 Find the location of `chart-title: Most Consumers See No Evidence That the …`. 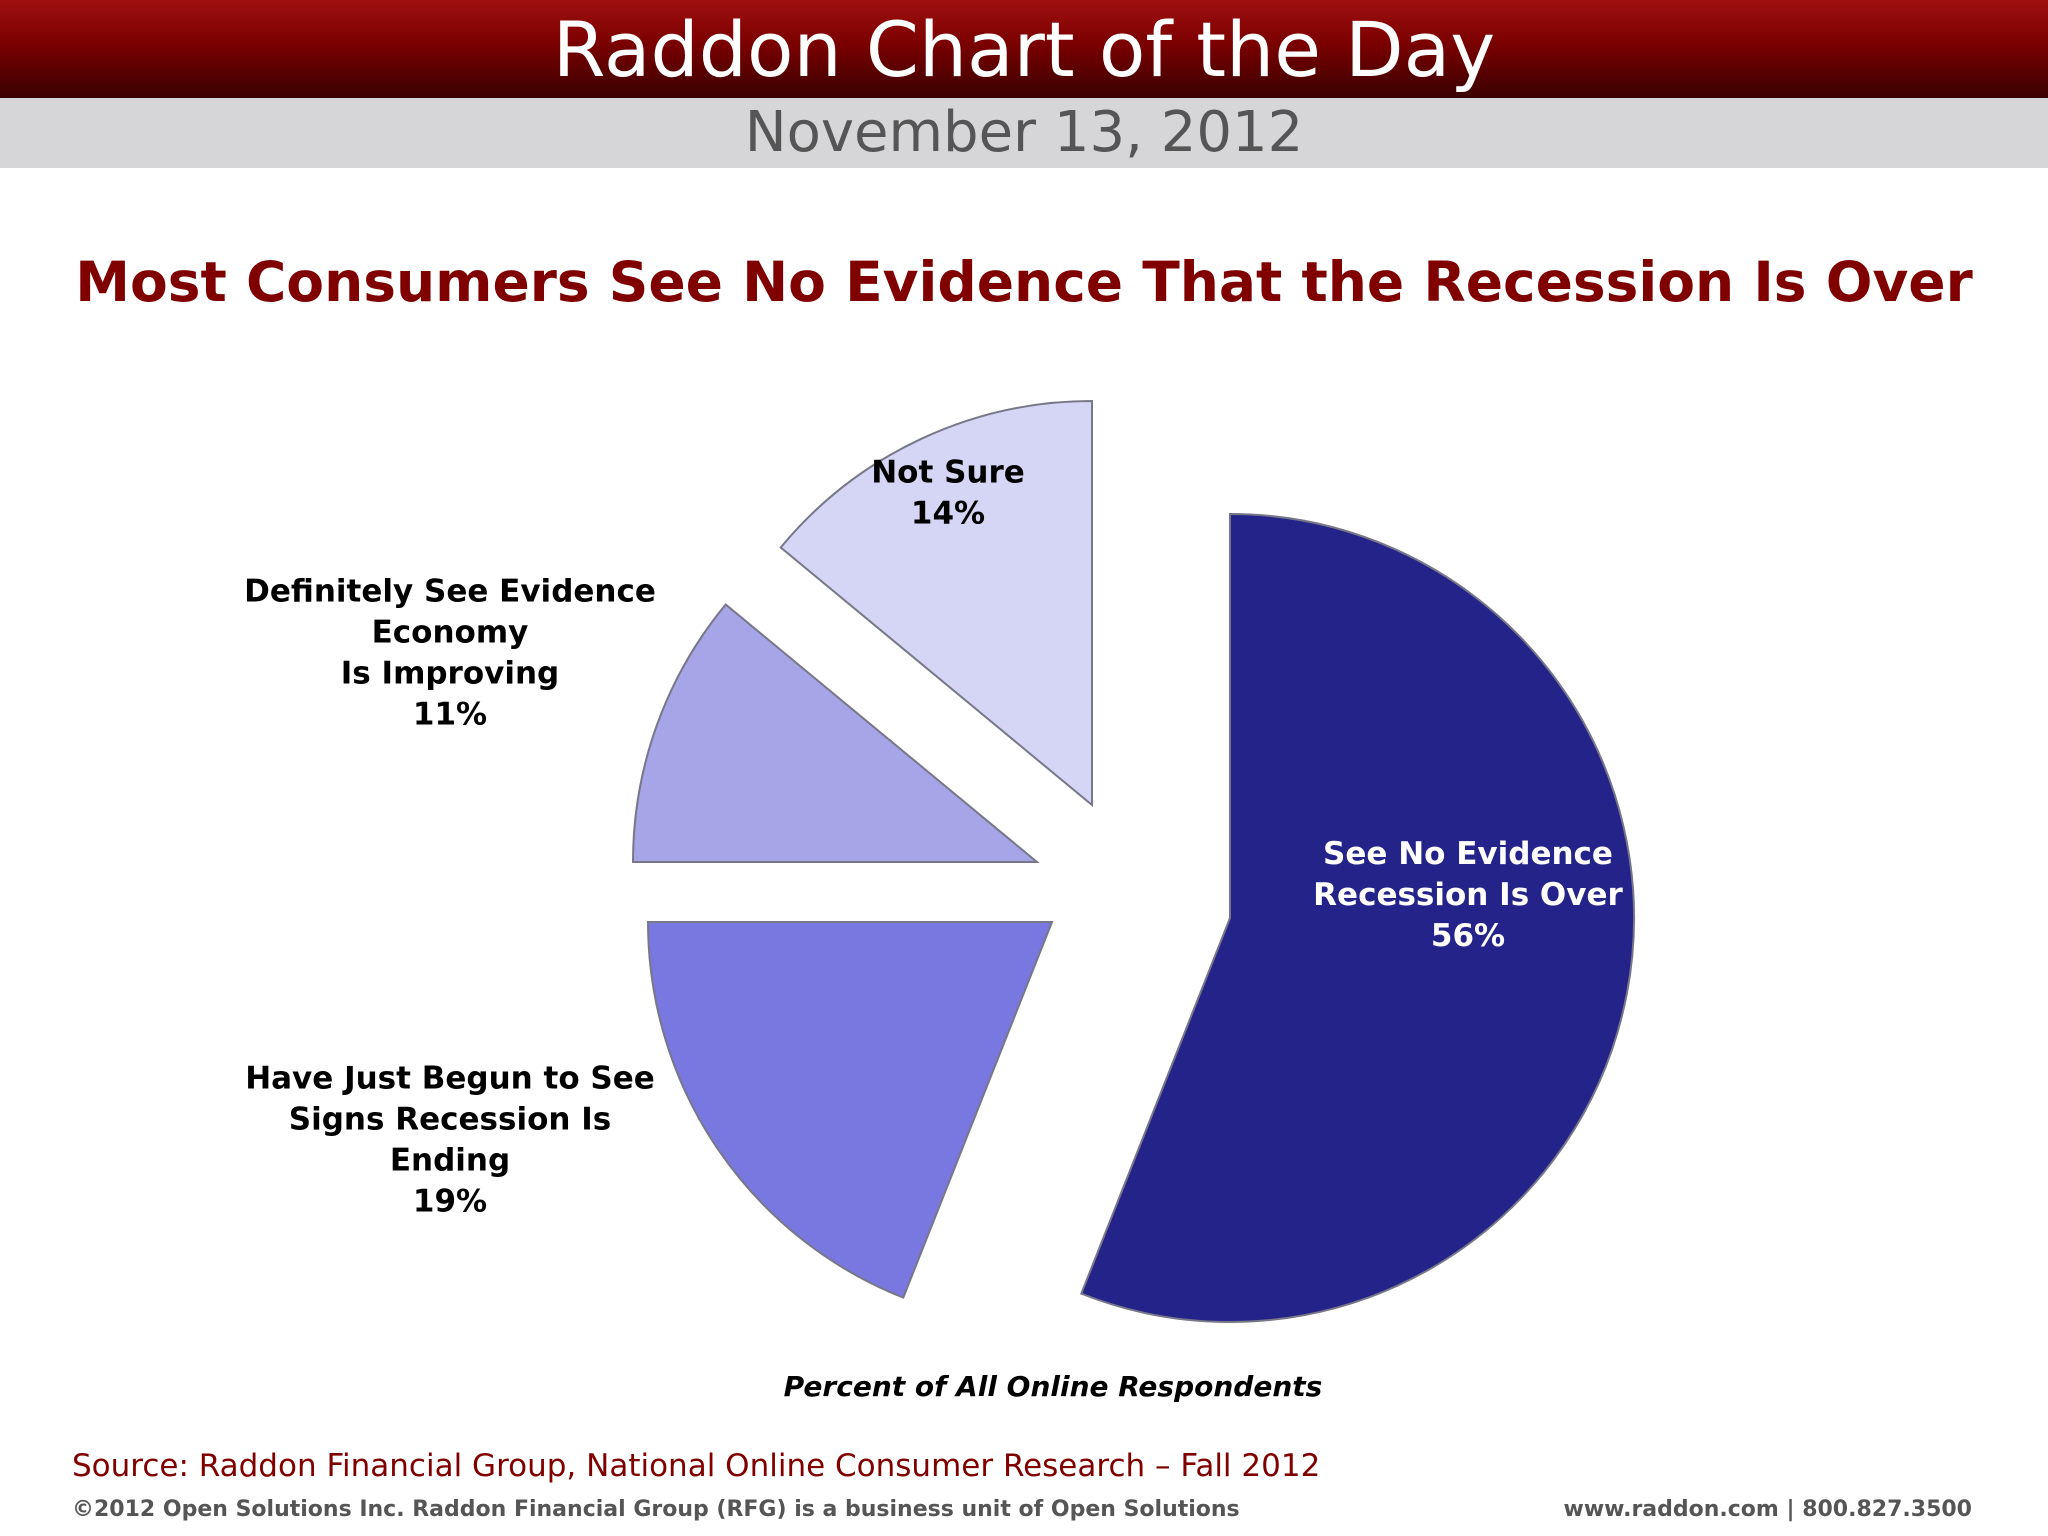

chart-title: Most Consumers See No Evidence That the … is located at coordinates (1024, 282).